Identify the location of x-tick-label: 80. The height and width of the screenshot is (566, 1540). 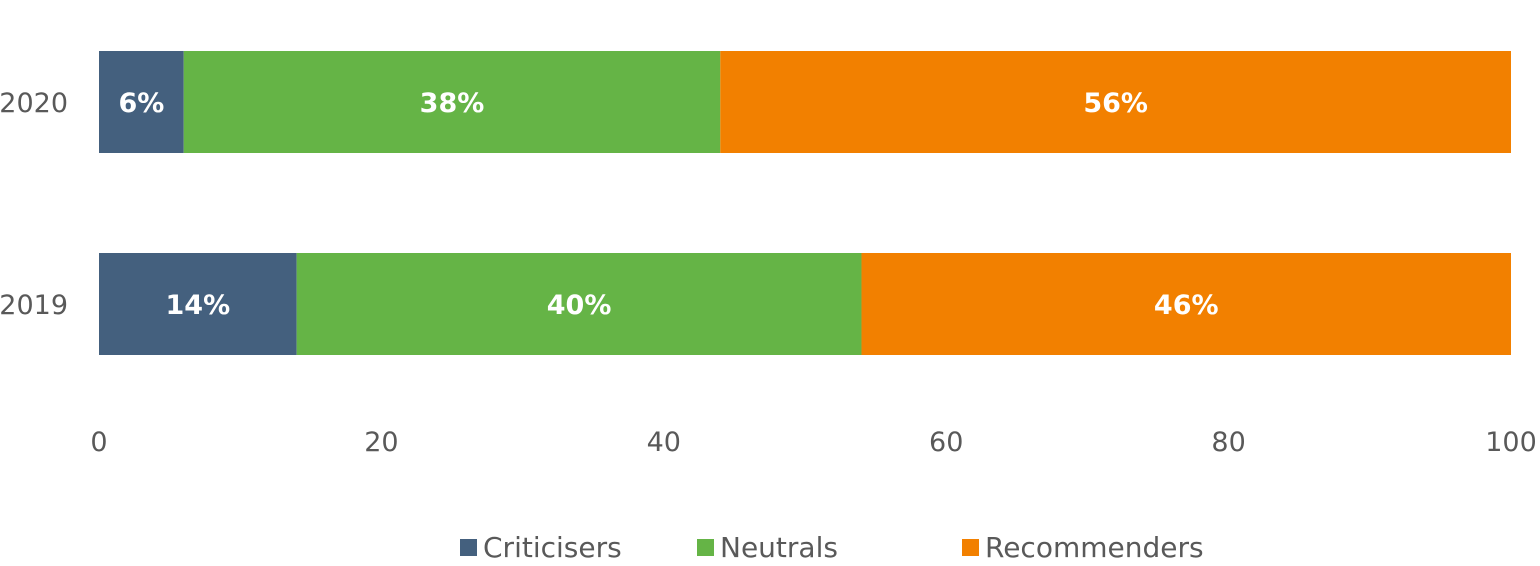
(1228, 442).